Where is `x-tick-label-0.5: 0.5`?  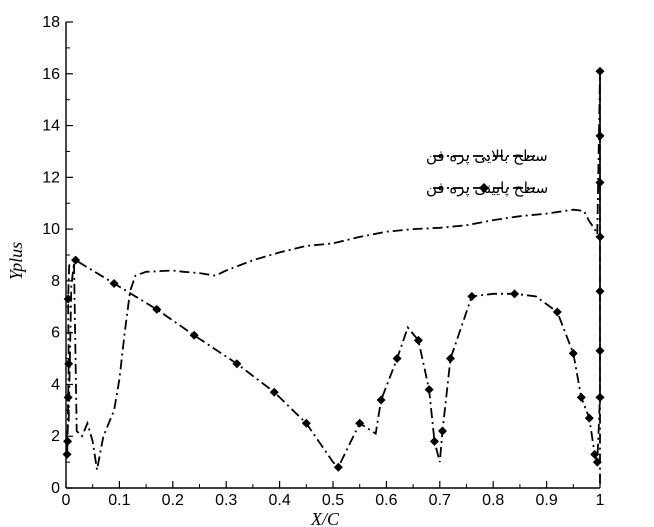
x-tick-label-0.5: 0.5 is located at coordinates (333, 500).